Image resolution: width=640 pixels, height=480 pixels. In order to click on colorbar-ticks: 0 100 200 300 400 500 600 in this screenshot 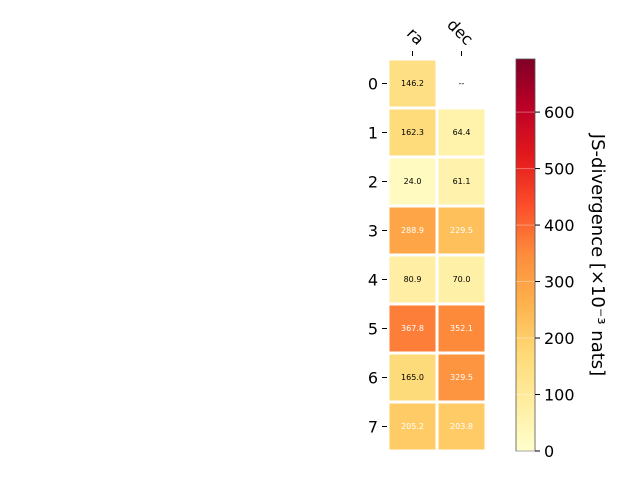, I will do `click(545, 282)`.